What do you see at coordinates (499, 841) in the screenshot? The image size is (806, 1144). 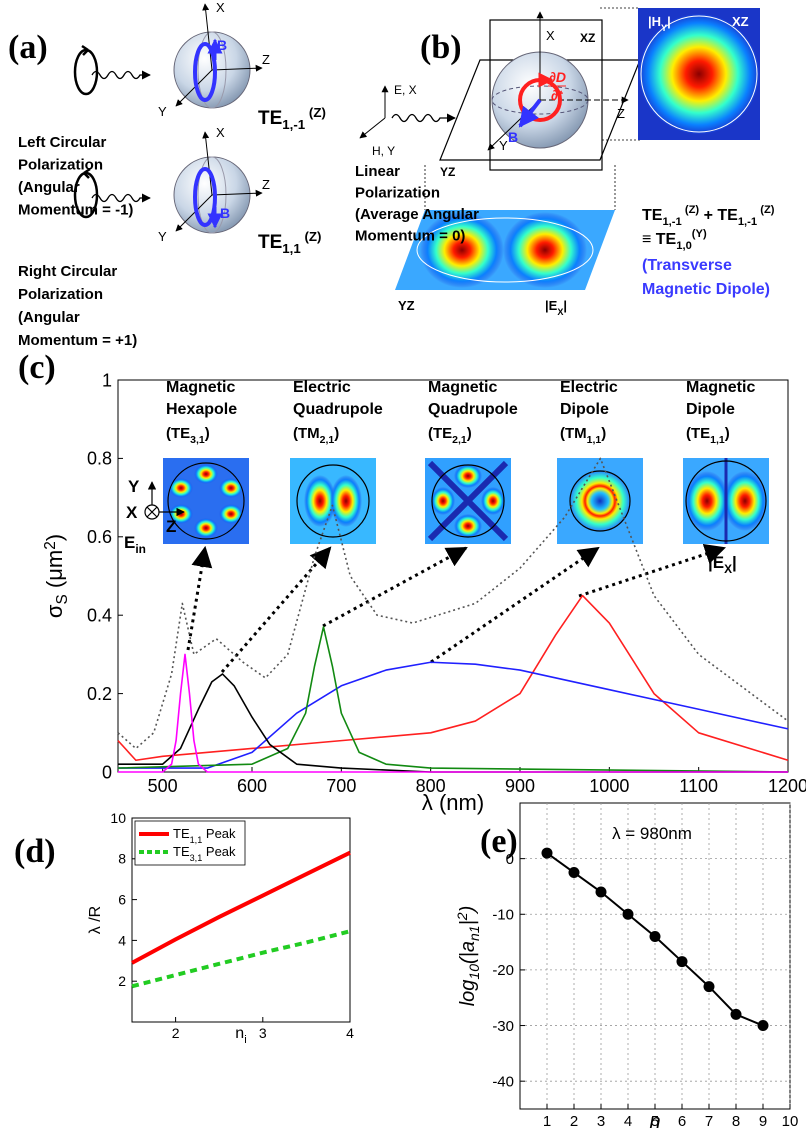 I see `panel-label: (e)` at bounding box center [499, 841].